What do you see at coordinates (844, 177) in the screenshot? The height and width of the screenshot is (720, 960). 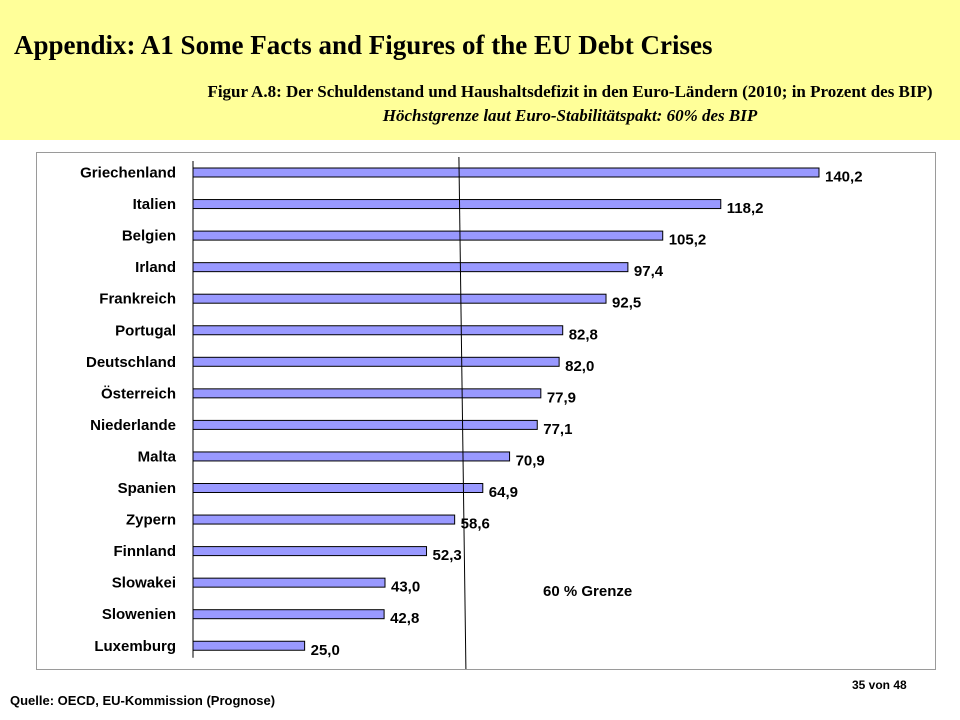 I see `value-label-griechenland: 140,2` at bounding box center [844, 177].